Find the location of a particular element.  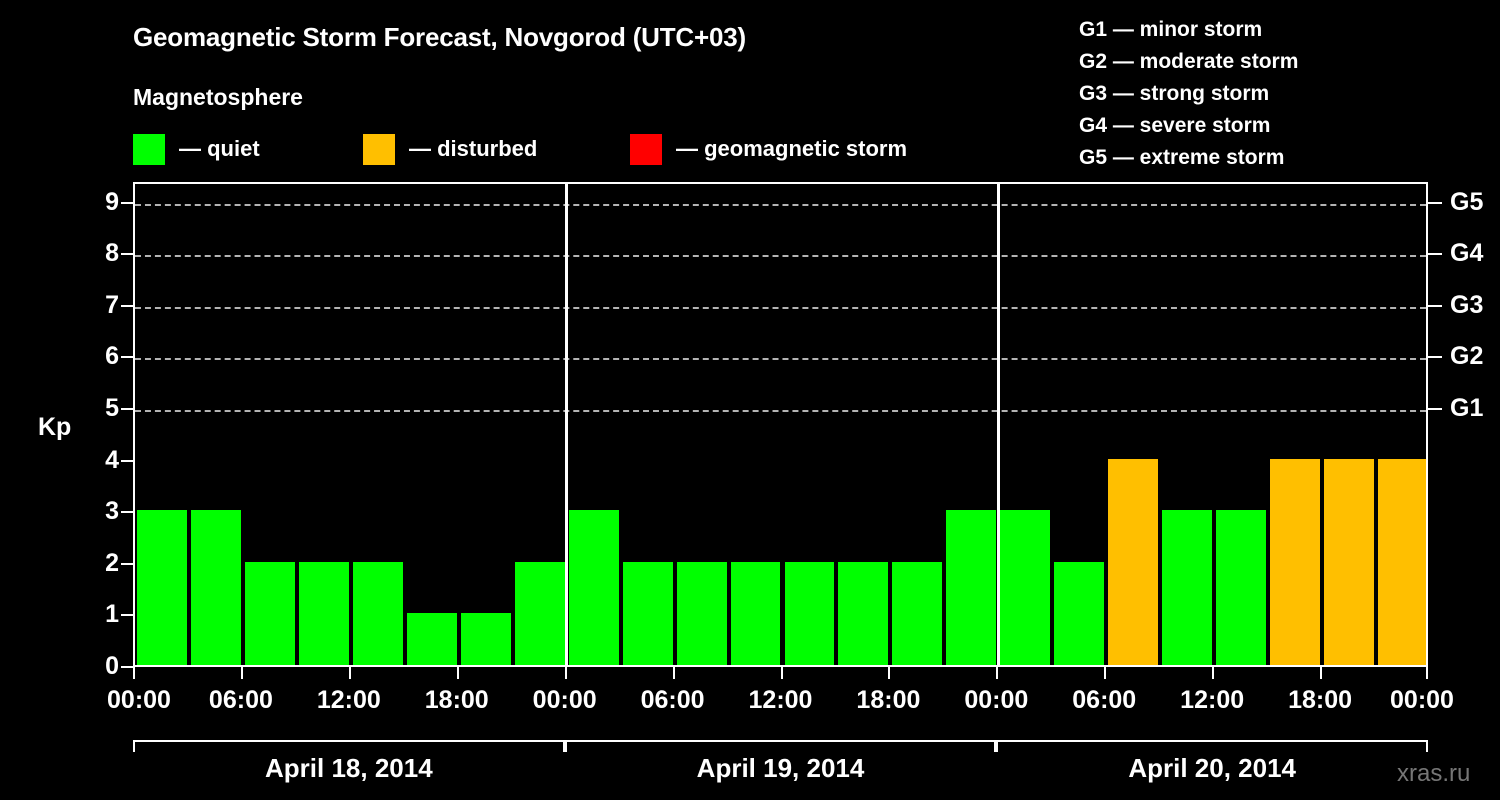

g-tick-mark-g3 is located at coordinates (1435, 305).